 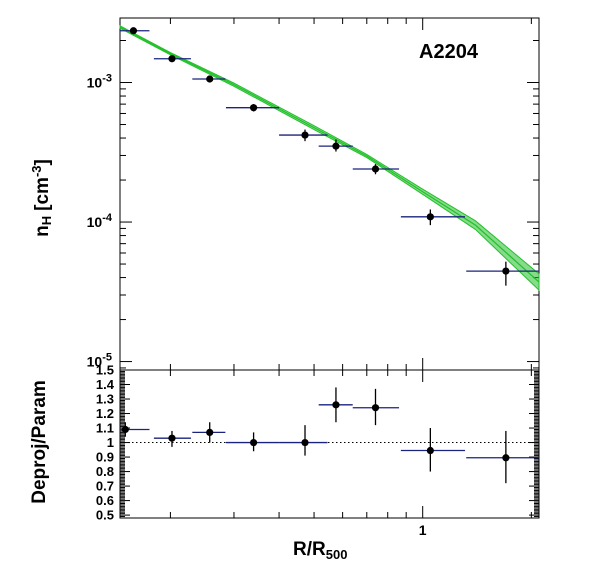 I want to click on xlabel: R/R500, so click(x=320, y=550).